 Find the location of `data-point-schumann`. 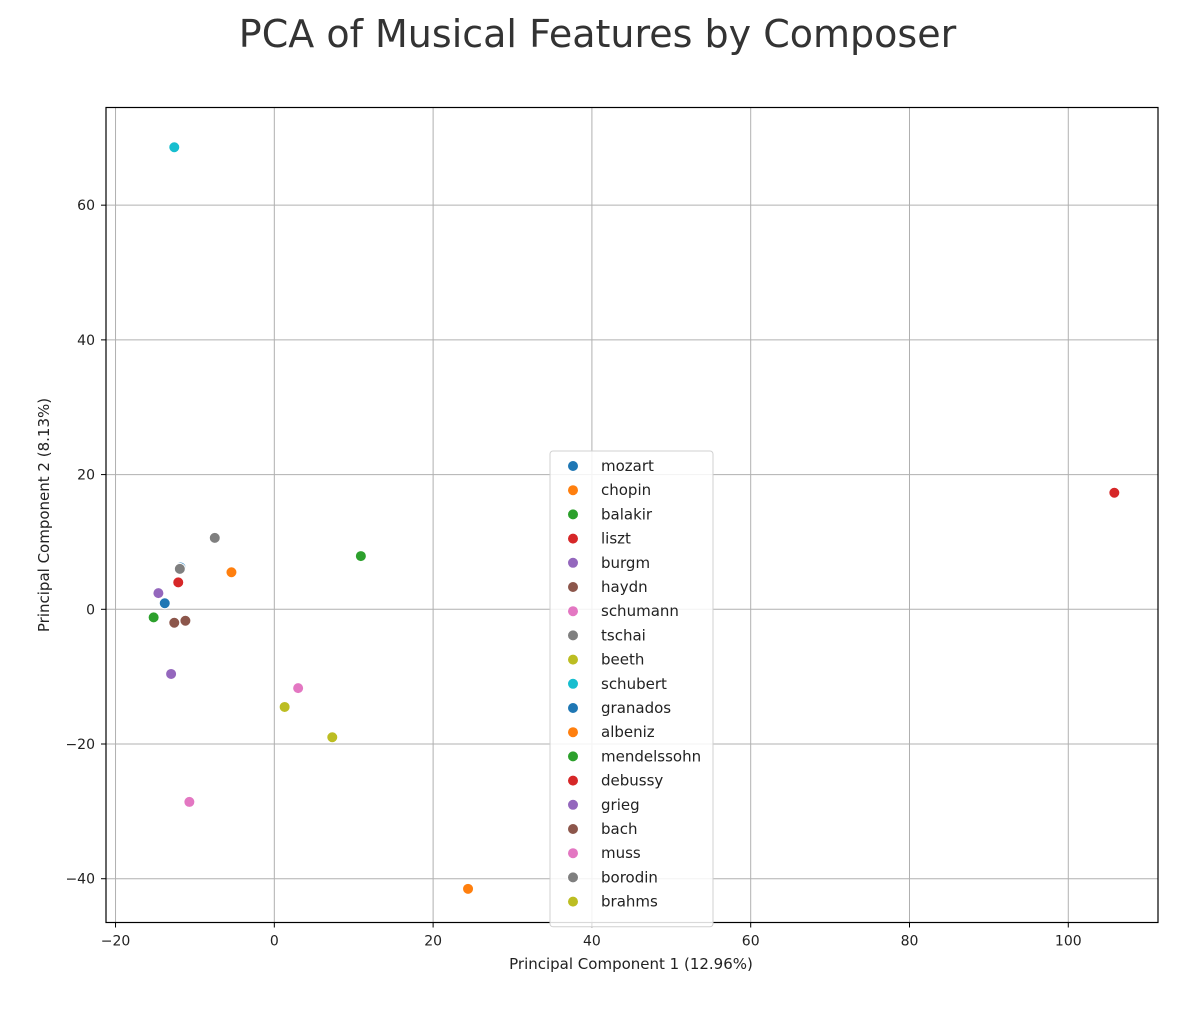

data-point-schumann is located at coordinates (189, 801).